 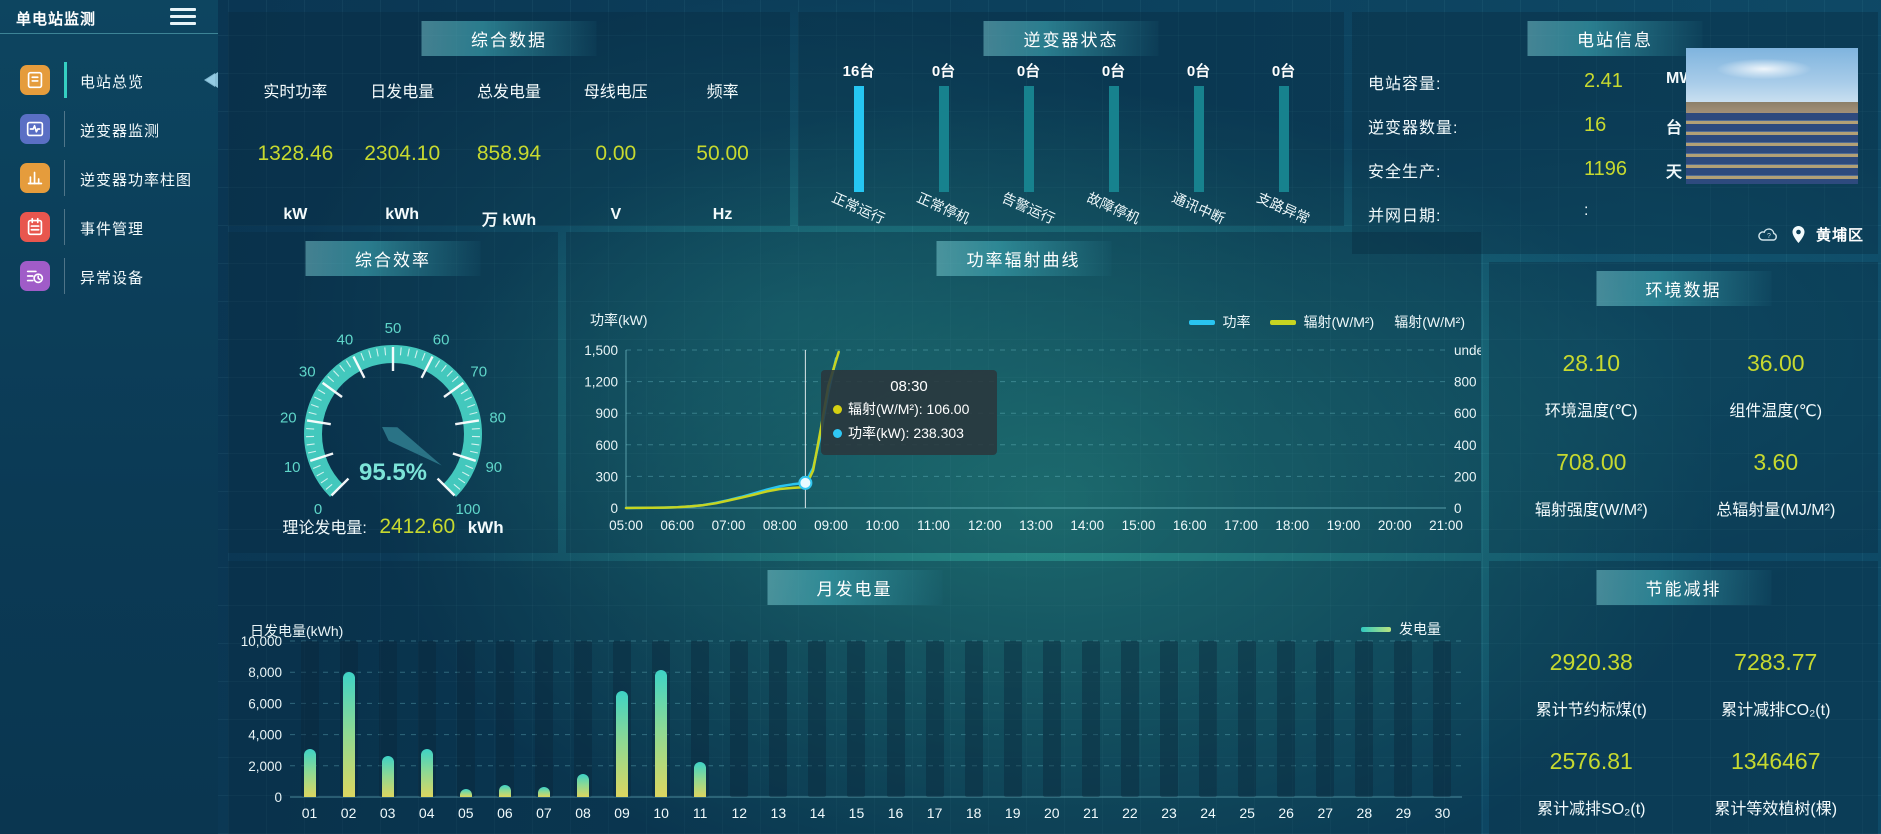 What do you see at coordinates (858, 141) in the screenshot?
I see `inverter-status-column: 16台 正常运行` at bounding box center [858, 141].